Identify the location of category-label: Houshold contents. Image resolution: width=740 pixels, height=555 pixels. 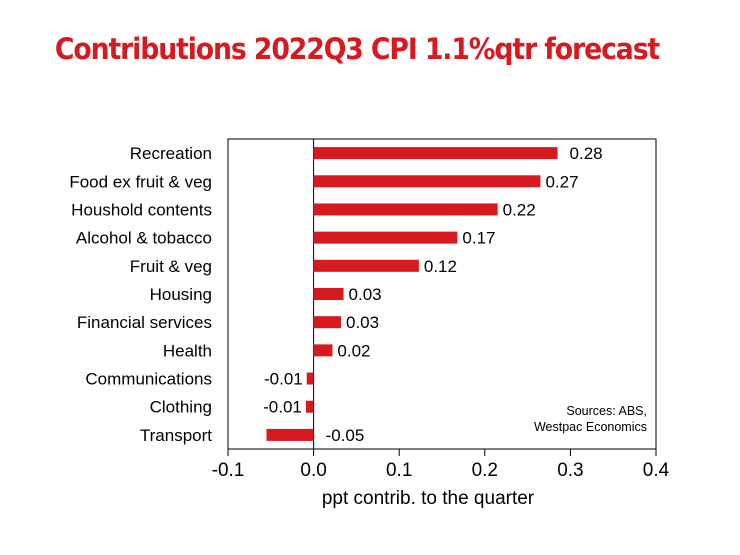
(141, 209).